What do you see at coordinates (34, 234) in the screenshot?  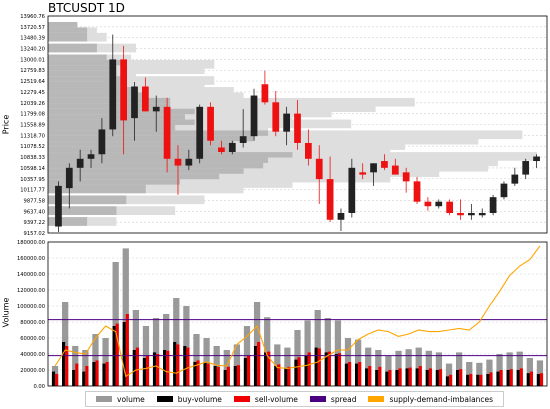 I see `price-tick-label: 9157.02` at bounding box center [34, 234].